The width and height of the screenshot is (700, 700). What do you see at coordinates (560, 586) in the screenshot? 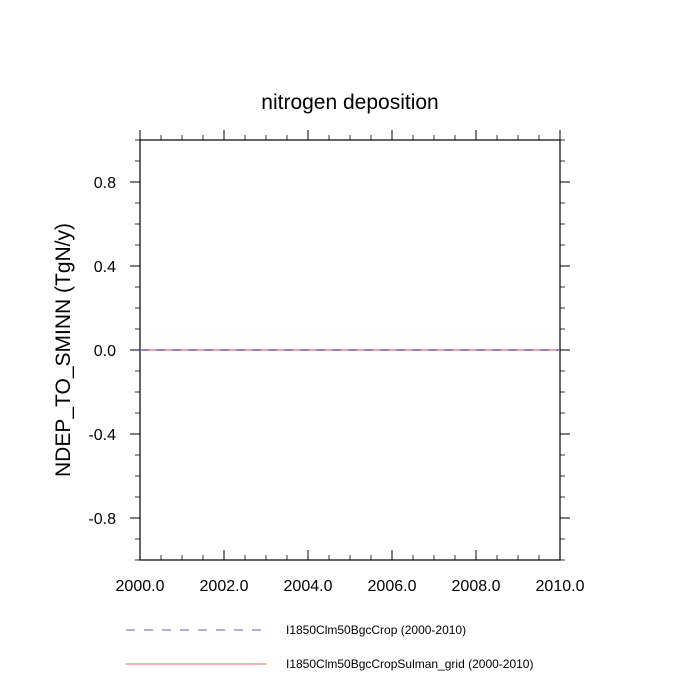
I see `x-tick-label: 2010.0` at bounding box center [560, 586].